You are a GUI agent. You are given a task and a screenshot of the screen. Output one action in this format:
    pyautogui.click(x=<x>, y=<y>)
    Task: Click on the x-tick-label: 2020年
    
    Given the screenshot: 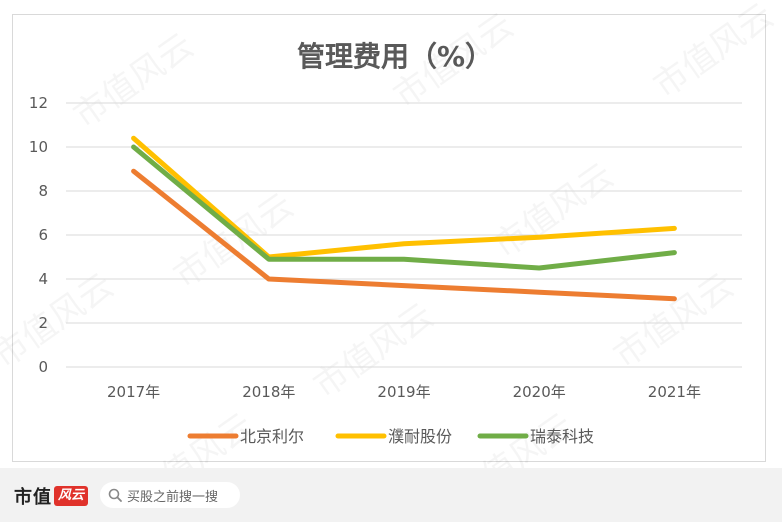 What is the action you would take?
    pyautogui.click(x=539, y=392)
    